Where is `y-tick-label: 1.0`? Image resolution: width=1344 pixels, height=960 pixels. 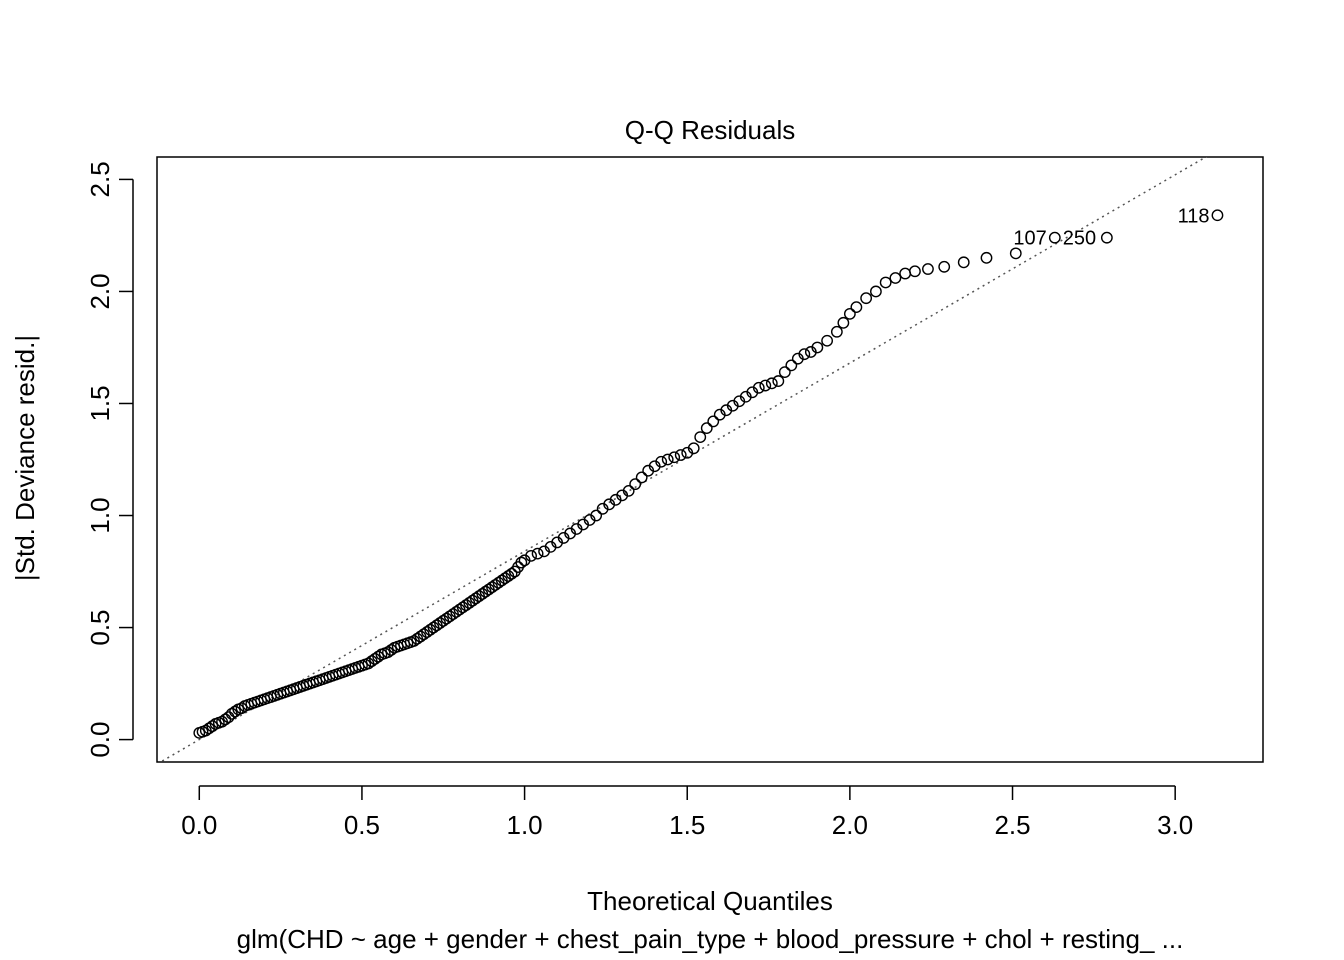
y-tick-label: 1.0 is located at coordinates (100, 515).